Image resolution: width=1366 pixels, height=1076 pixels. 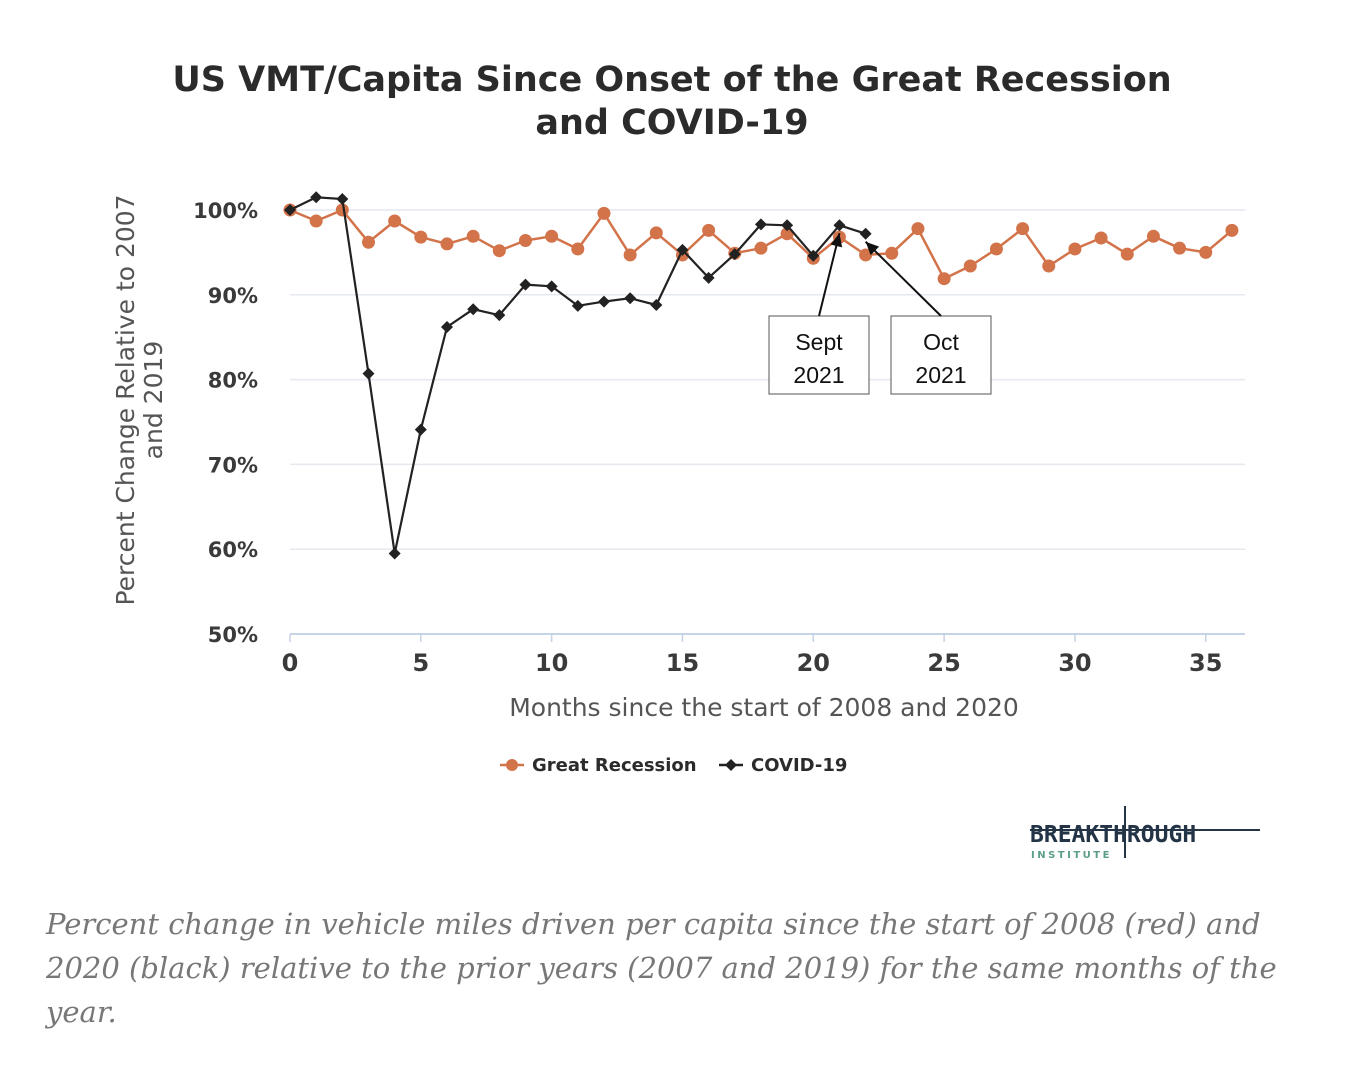 I want to click on x-tick-label: 0, so click(x=290, y=663).